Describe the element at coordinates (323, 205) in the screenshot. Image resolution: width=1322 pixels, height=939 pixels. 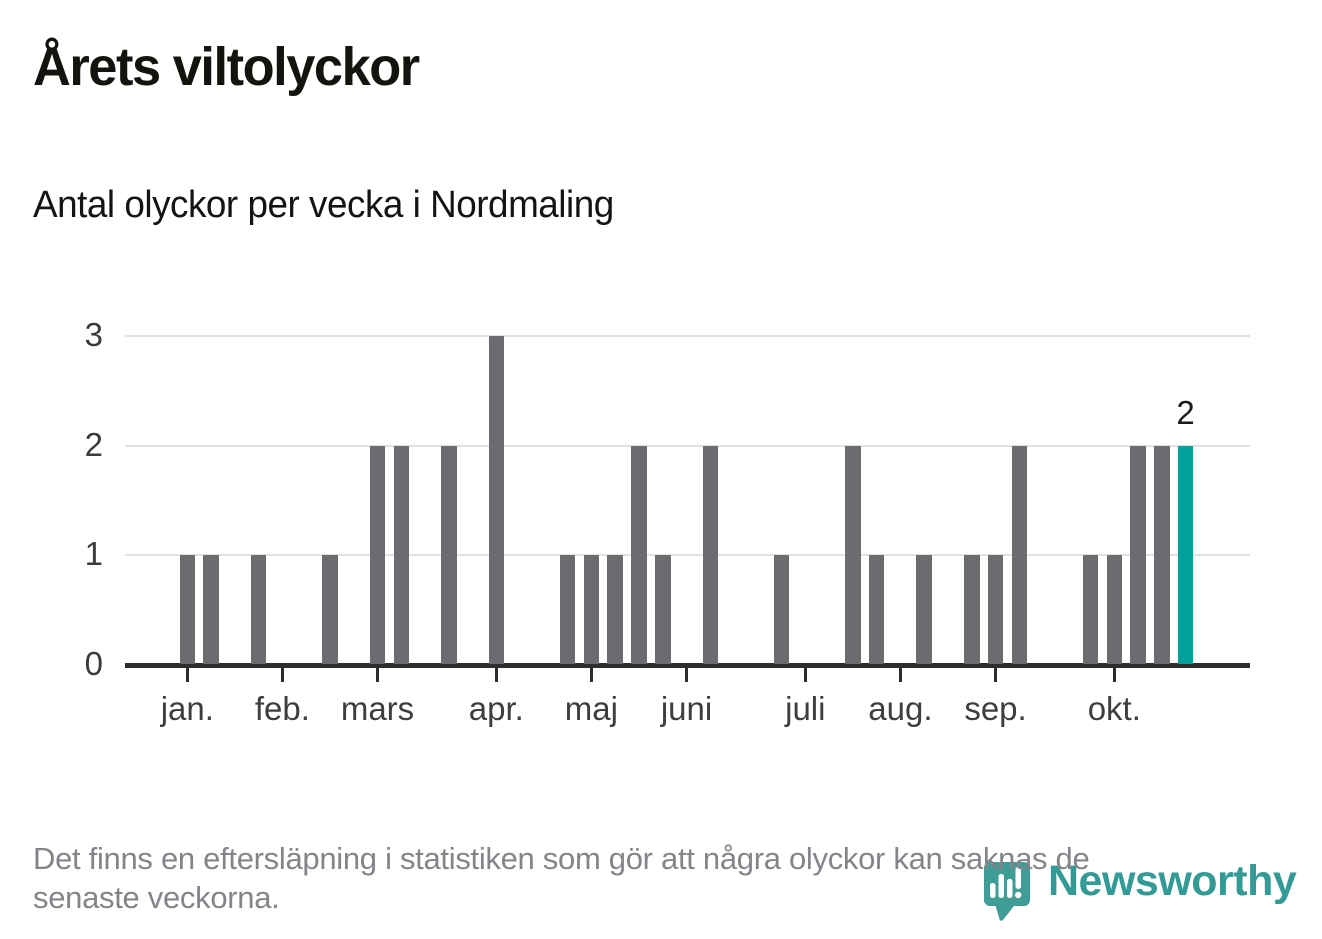
I see `chart-subtitle: Antal olyckor per vecka i Nordmaling` at that location.